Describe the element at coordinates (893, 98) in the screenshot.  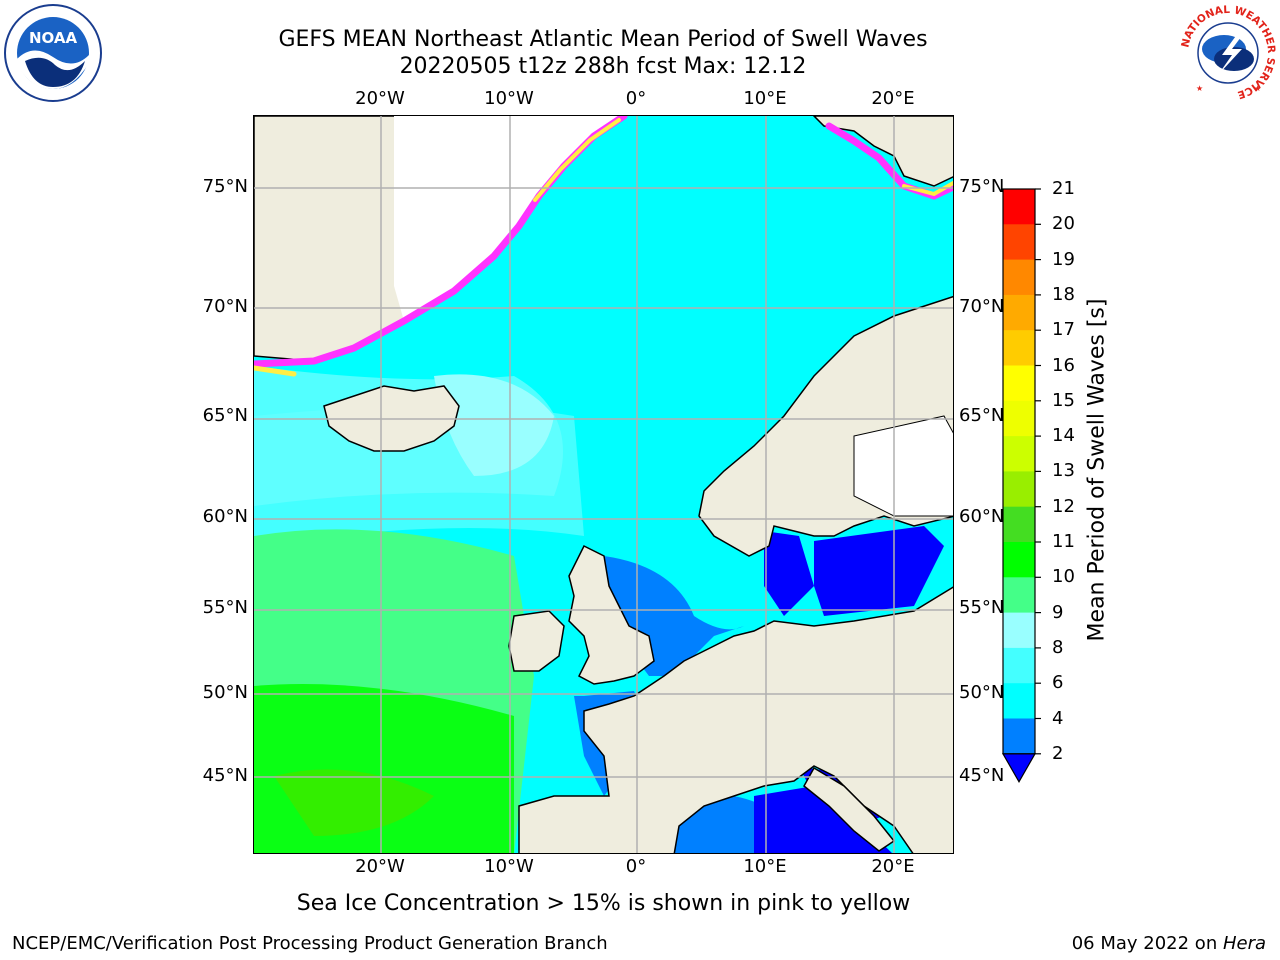
I see `lon-label-top: 20°E` at that location.